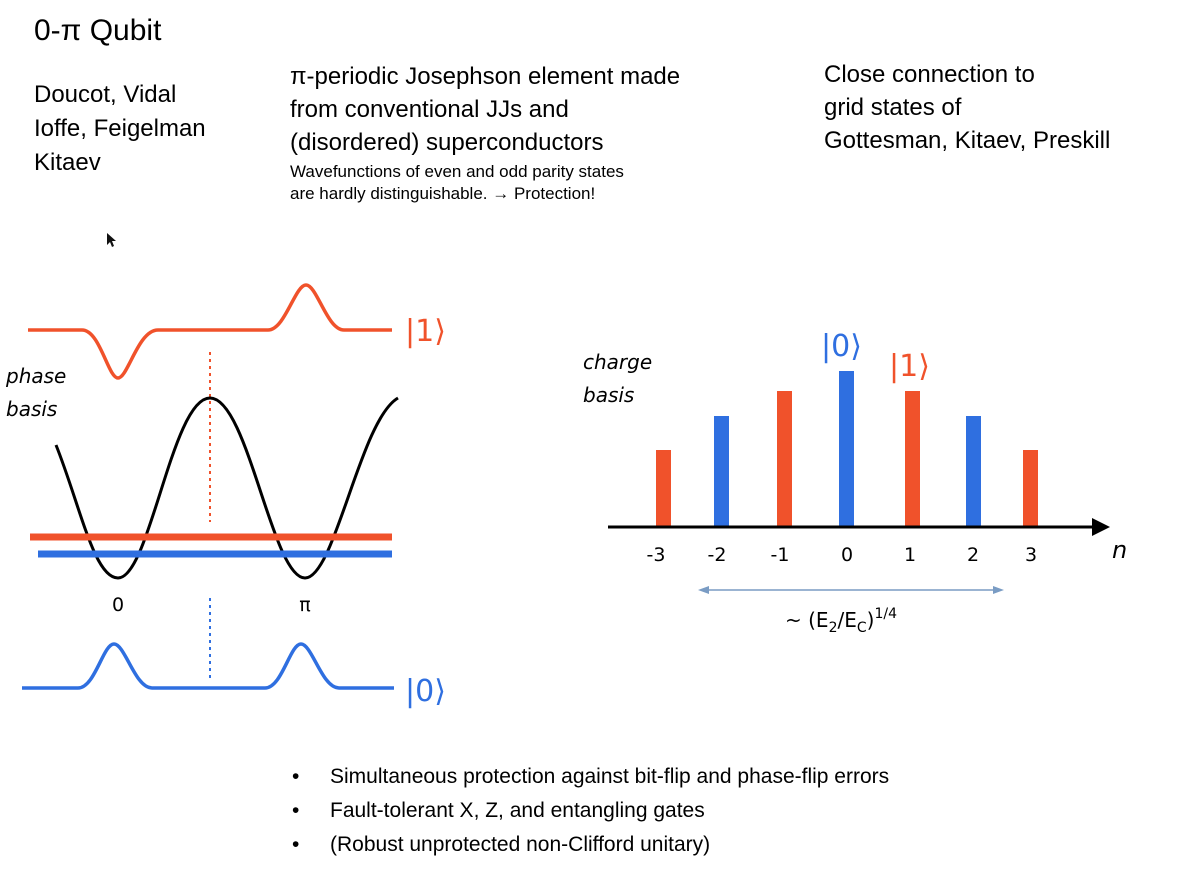  I want to click on charge-tick-label: 2, so click(973, 555).